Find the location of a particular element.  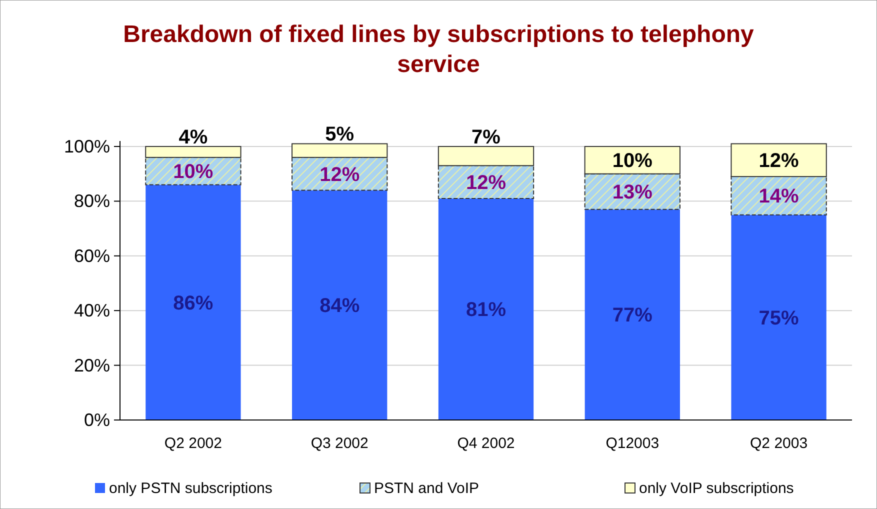

legend-label: only VoIP subscriptions is located at coordinates (716, 488).